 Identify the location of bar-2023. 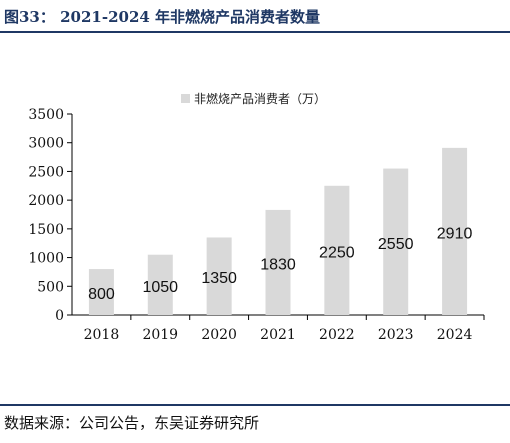
(396, 241).